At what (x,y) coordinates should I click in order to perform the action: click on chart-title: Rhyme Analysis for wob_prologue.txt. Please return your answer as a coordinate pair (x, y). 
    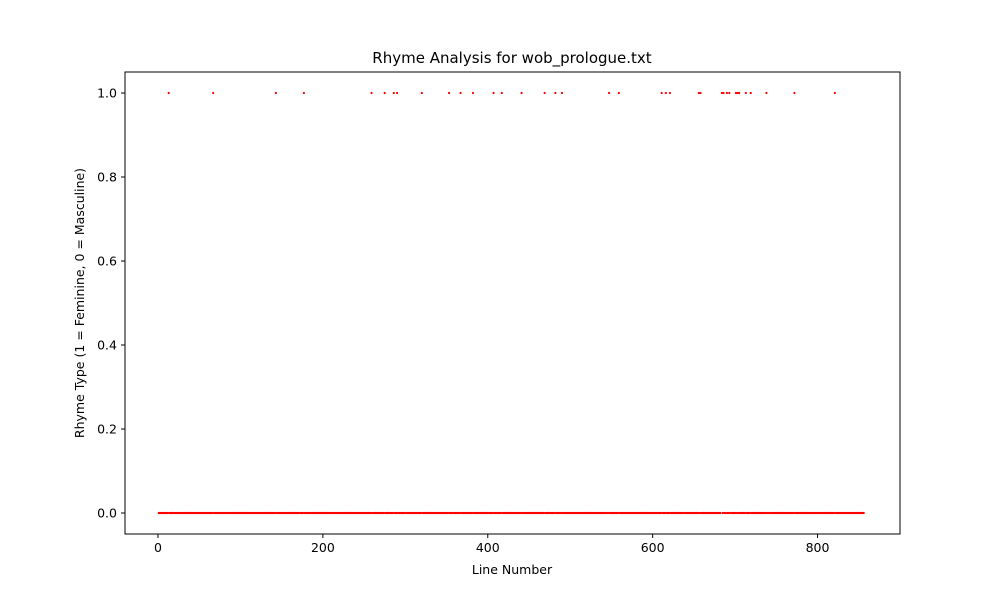
    Looking at the image, I should click on (512, 58).